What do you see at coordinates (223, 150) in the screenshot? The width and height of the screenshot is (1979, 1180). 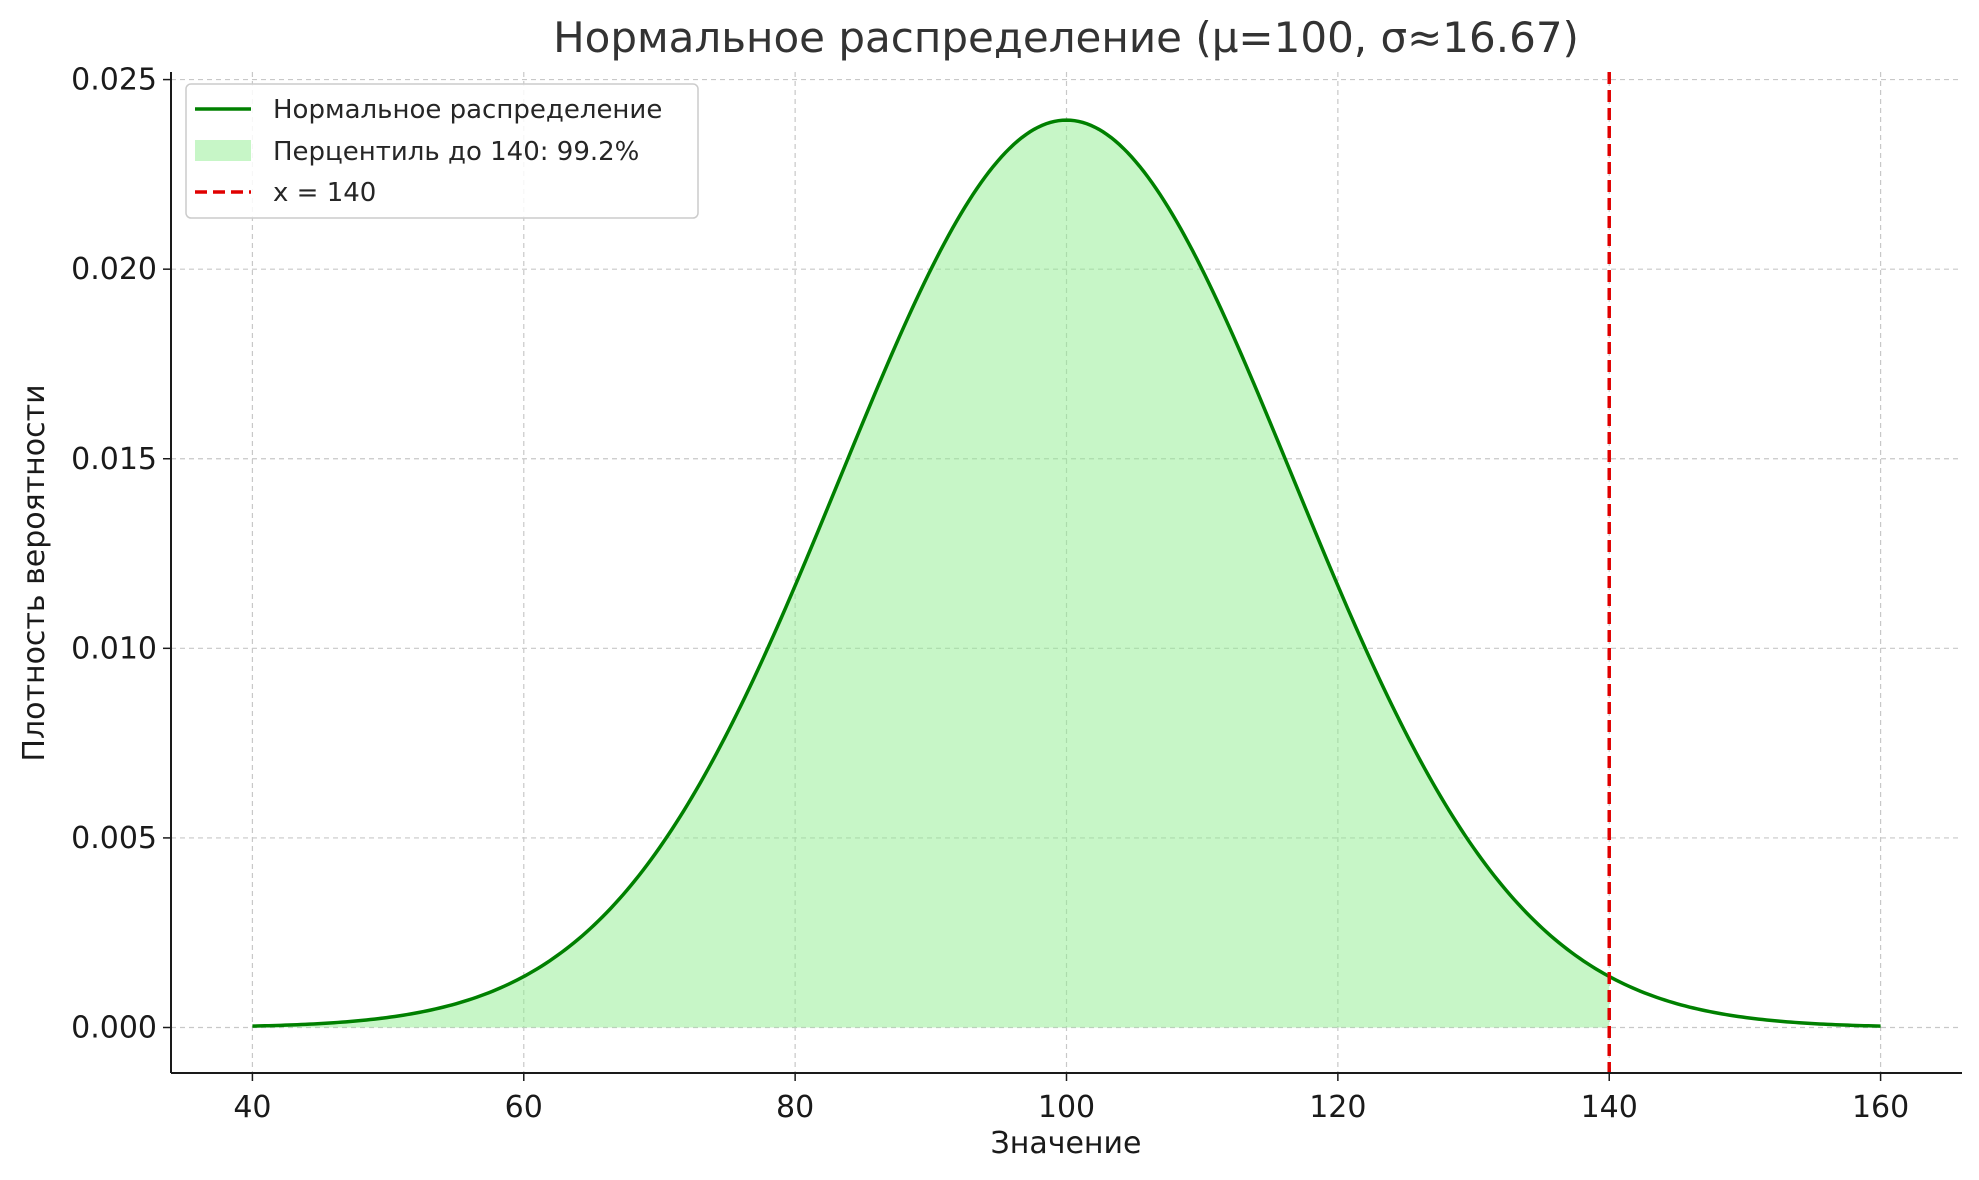 I see `legend-area-swatch` at bounding box center [223, 150].